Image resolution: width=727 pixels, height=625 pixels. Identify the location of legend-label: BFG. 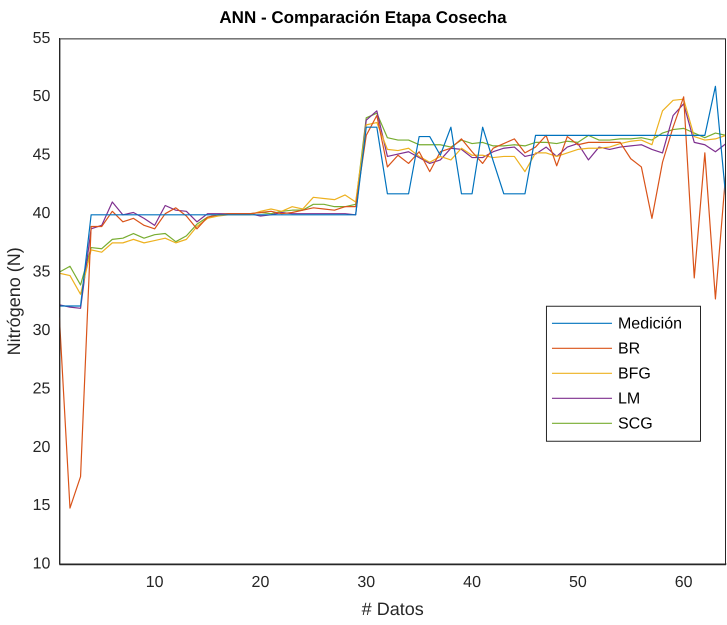
(634, 374).